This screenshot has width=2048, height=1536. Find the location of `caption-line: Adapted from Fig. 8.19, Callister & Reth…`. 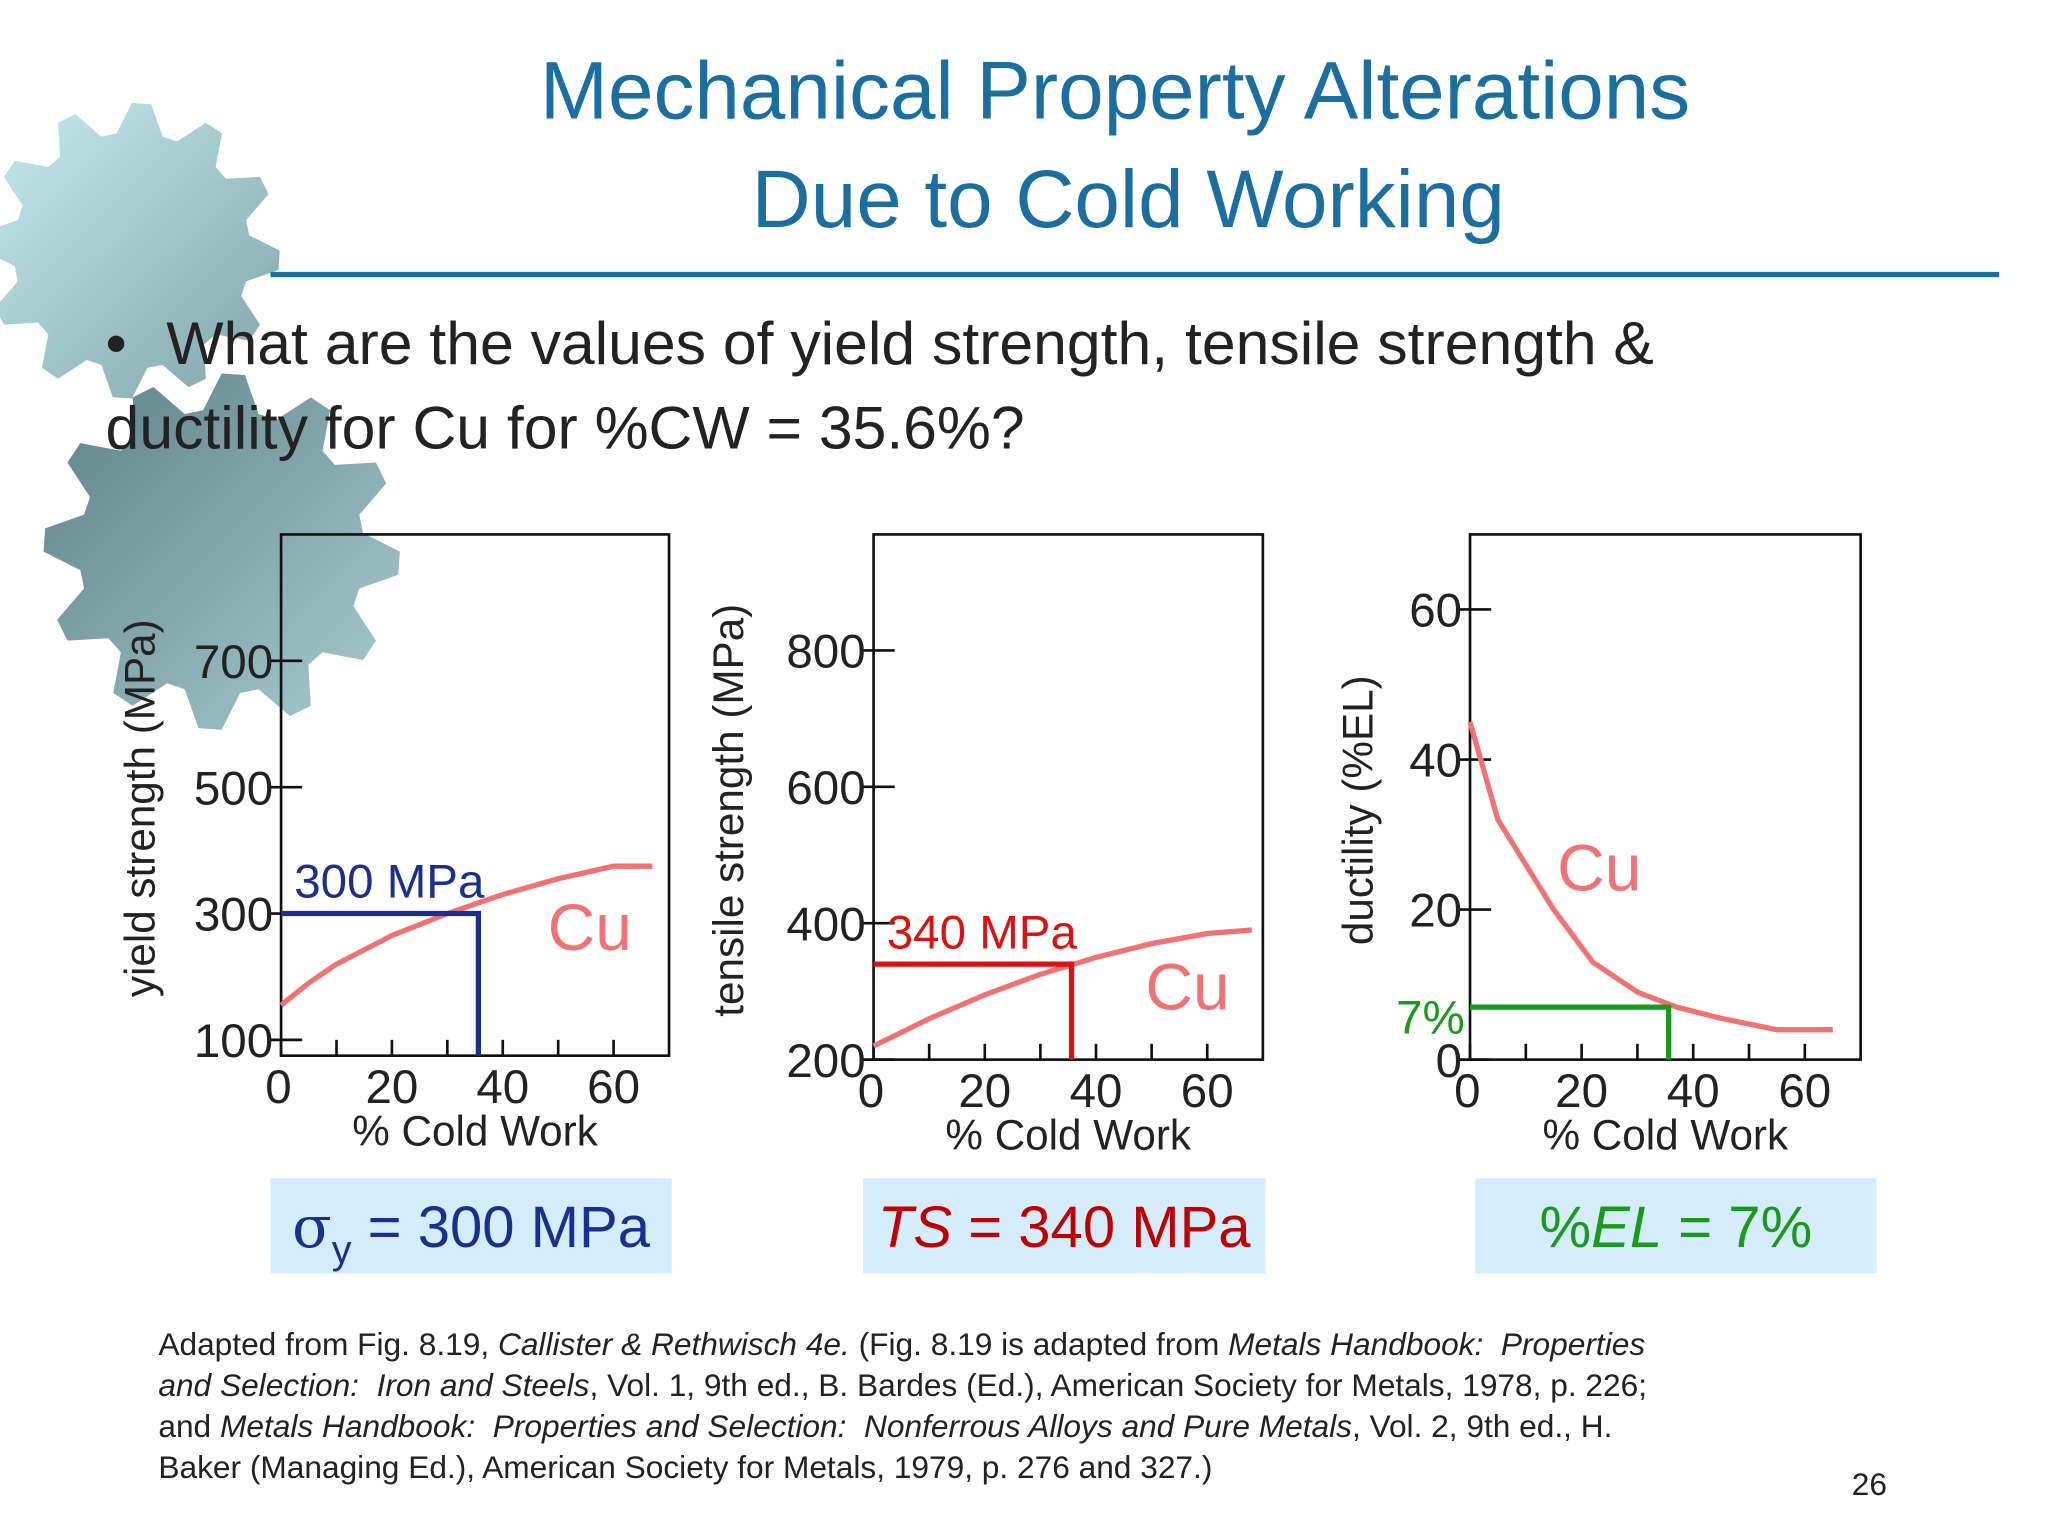

caption-line: Adapted from Fig. 8.19, Callister & Reth… is located at coordinates (901, 1344).